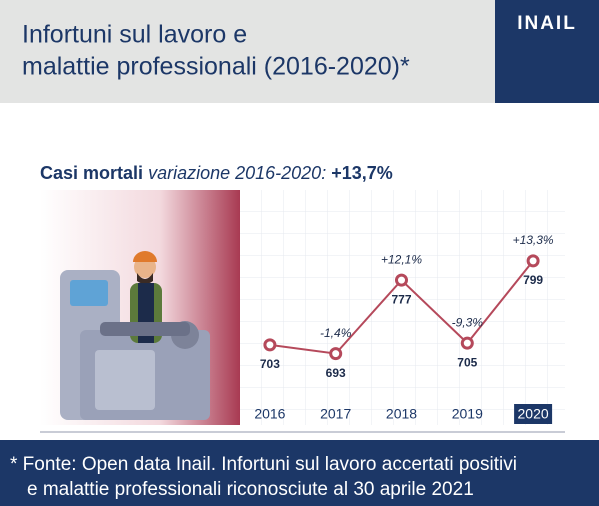 Image resolution: width=599 pixels, height=506 pixels. I want to click on change-label: +12,1%, so click(401, 259).